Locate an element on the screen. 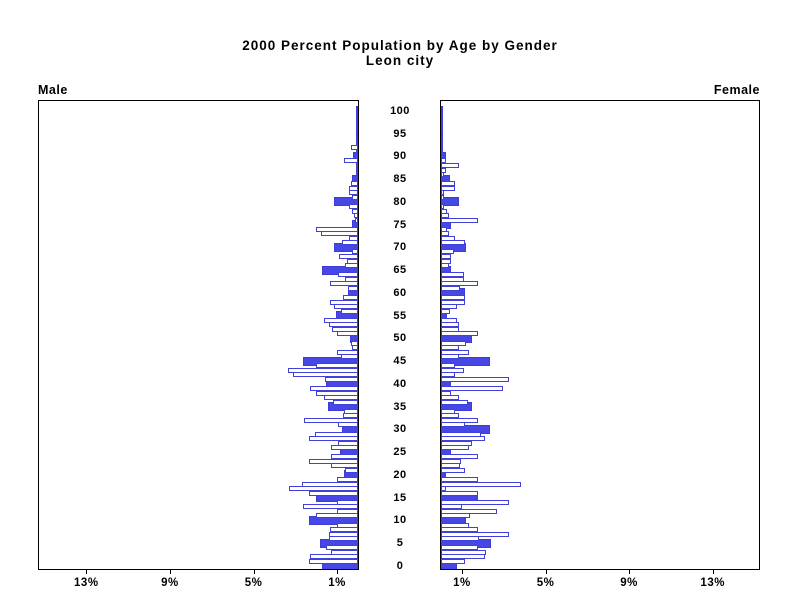 Image resolution: width=800 pixels, height=600 pixels. age-axis-label-55: 55 is located at coordinates (400, 315).